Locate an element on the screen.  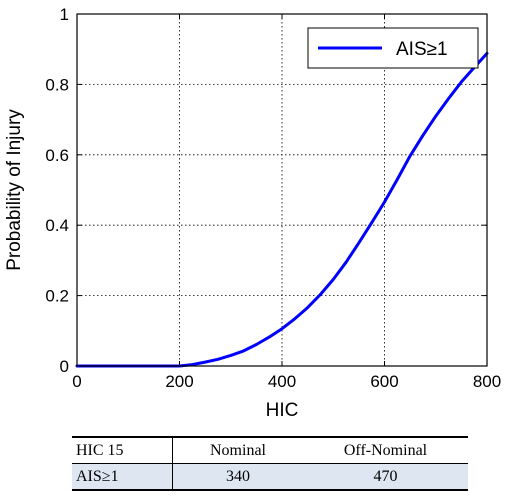
y-tick-label: 0 is located at coordinates (64, 366).